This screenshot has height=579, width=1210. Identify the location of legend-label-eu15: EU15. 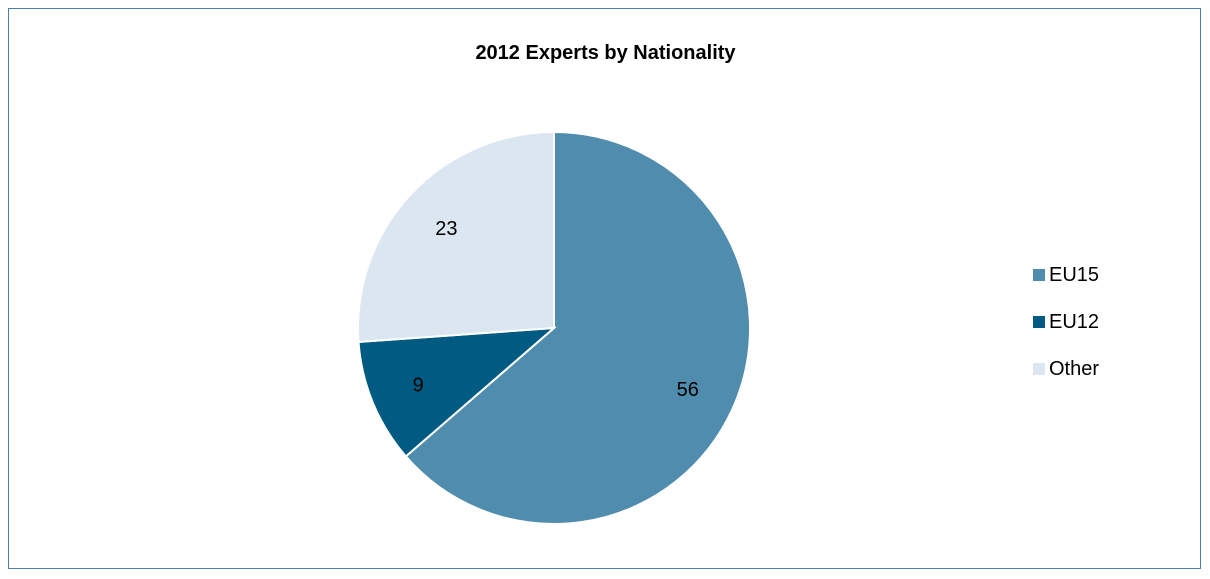
(1074, 275).